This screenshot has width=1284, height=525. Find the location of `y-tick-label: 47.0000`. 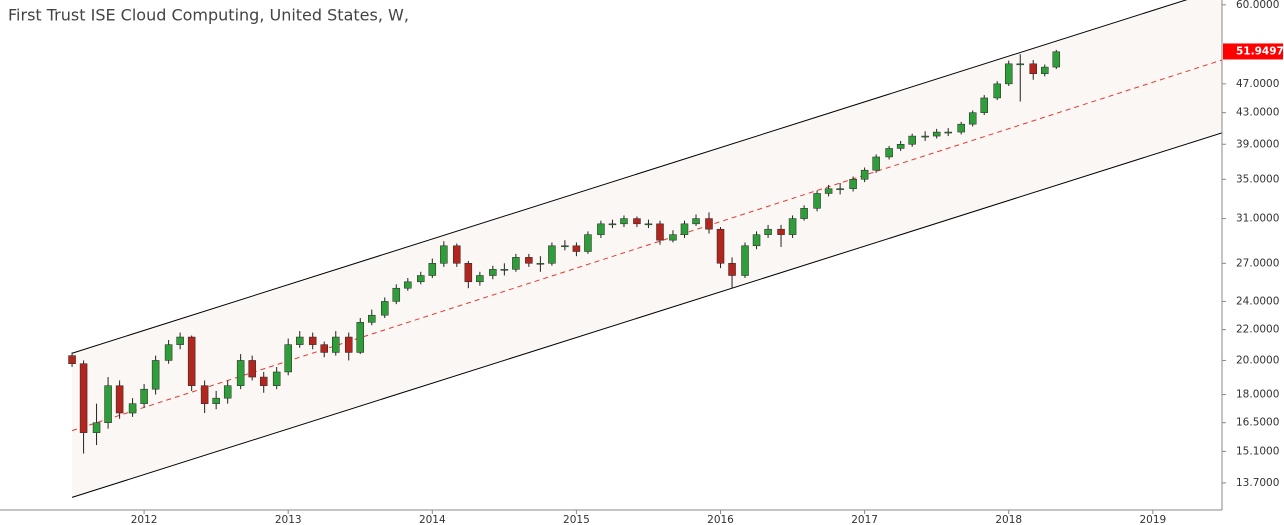

y-tick-label: 47.0000 is located at coordinates (1257, 84).